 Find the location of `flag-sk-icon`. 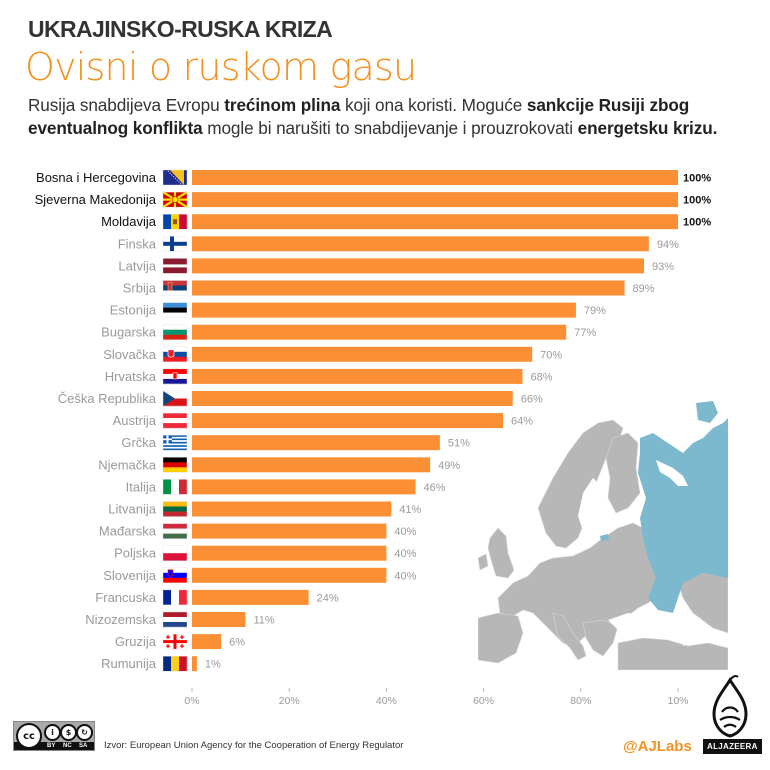

flag-sk-icon is located at coordinates (175, 354).